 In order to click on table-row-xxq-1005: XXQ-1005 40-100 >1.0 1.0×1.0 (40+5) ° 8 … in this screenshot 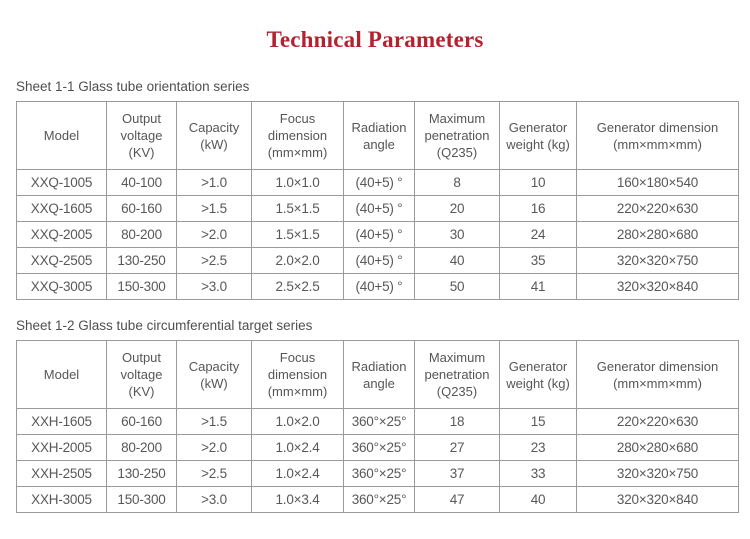, I will do `click(377, 182)`.